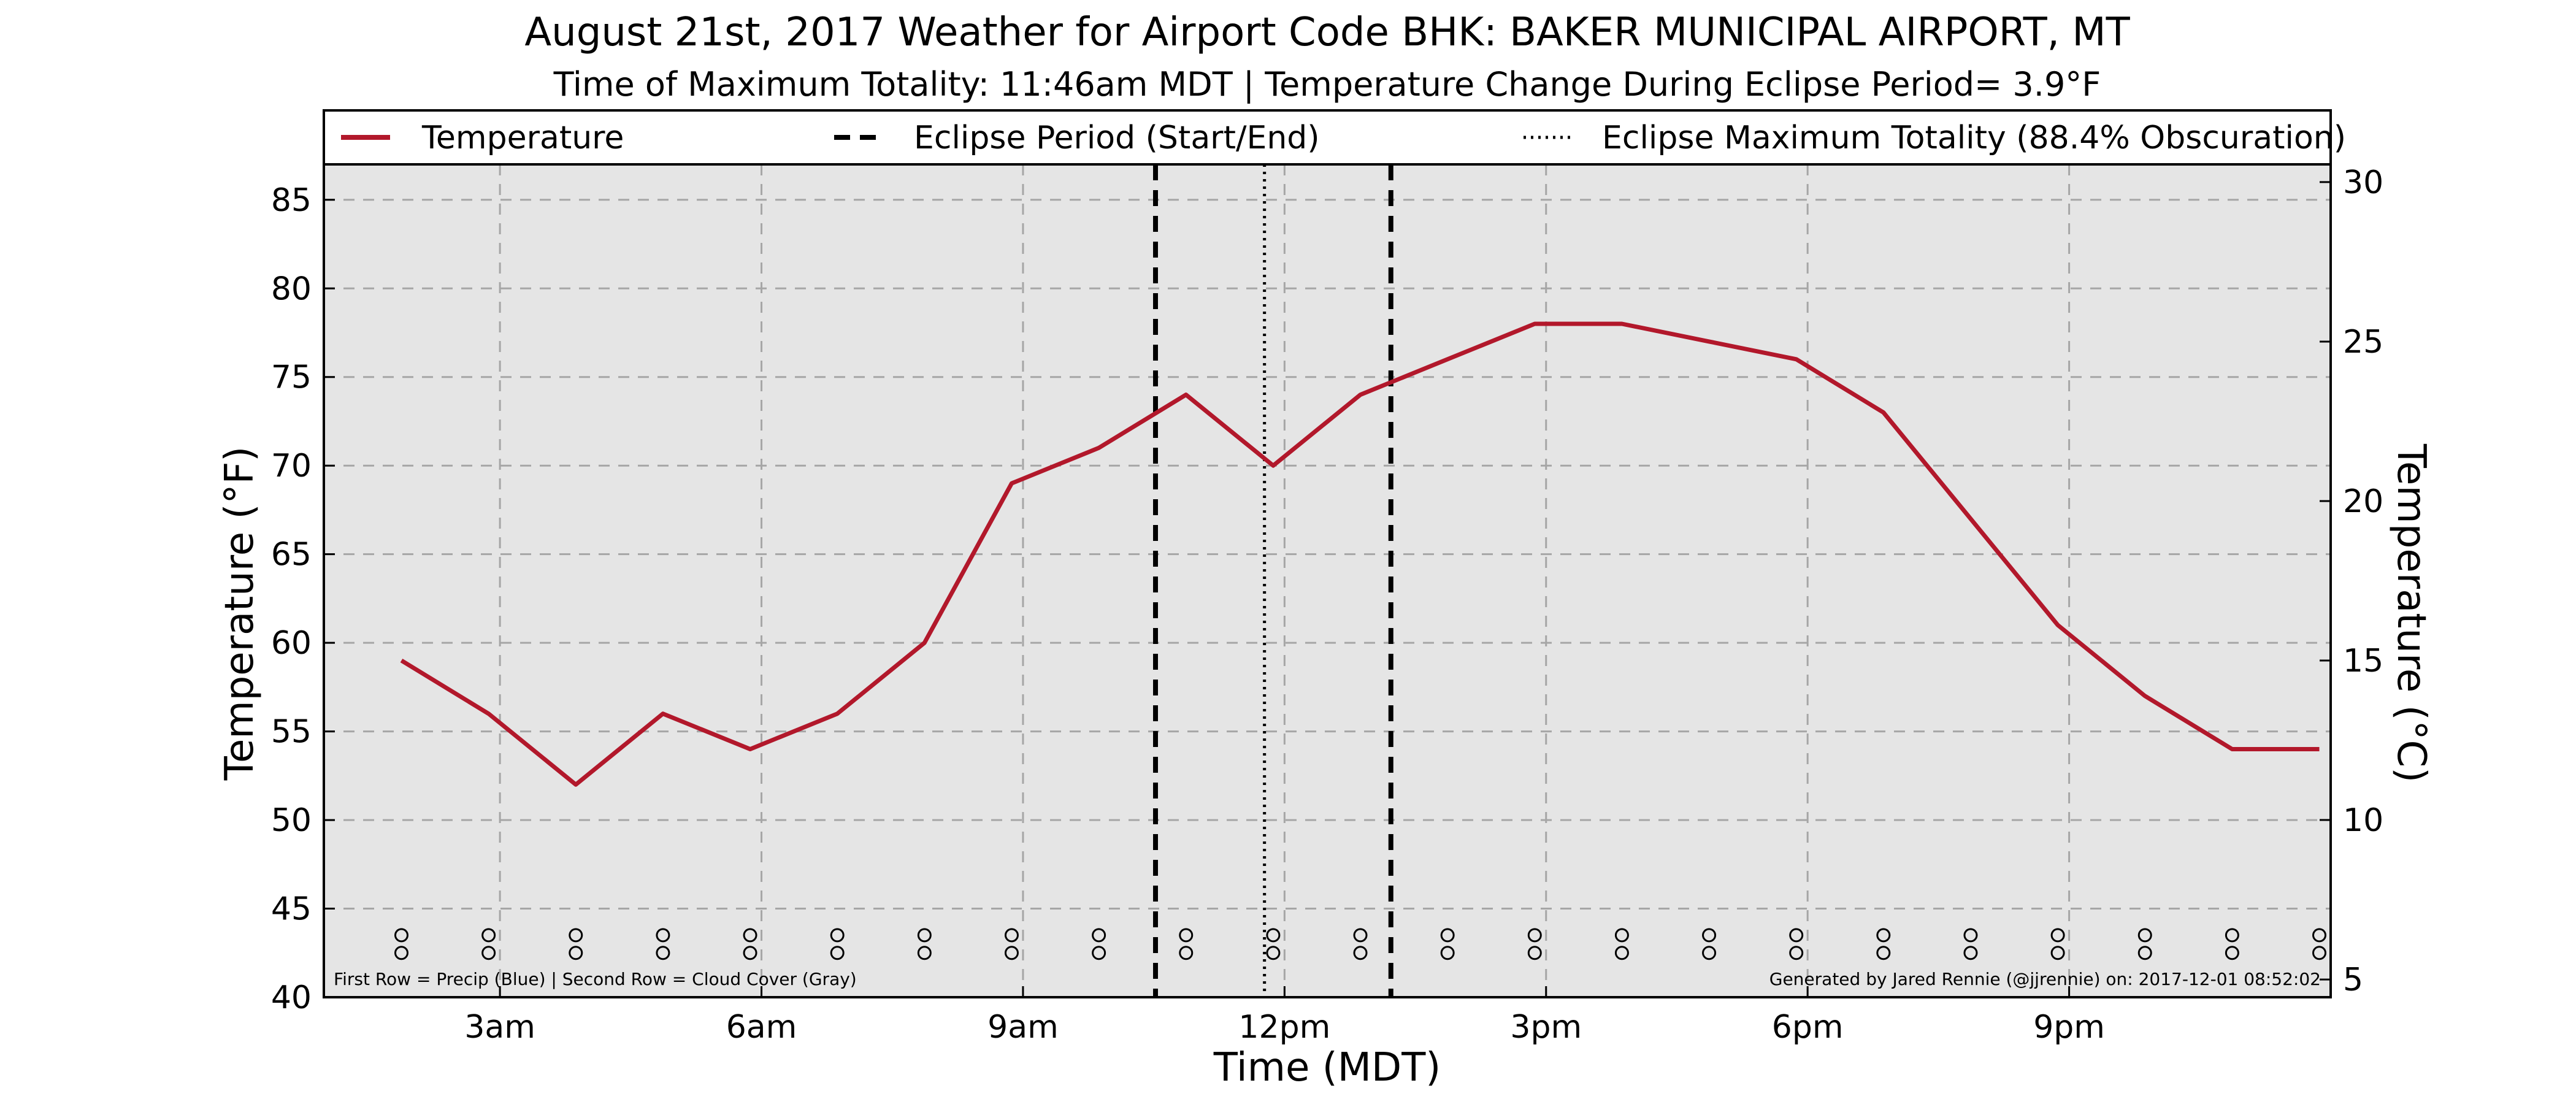 This screenshot has width=2576, height=1107. Describe the element at coordinates (1546, 1027) in the screenshot. I see `x-tick-label: 3pm` at that location.